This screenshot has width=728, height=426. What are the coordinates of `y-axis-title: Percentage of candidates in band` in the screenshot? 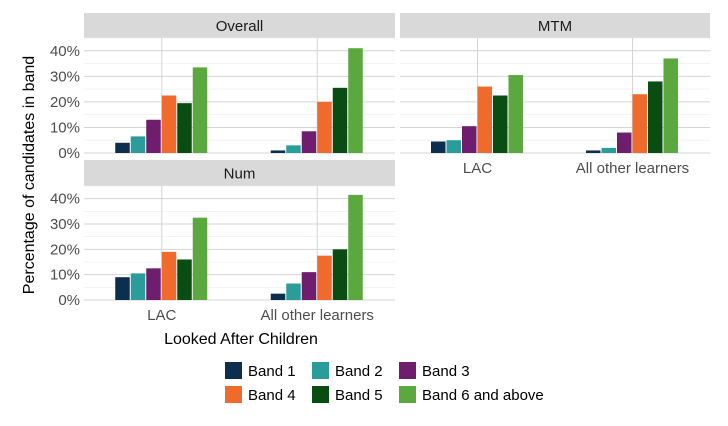 It's located at (29, 175).